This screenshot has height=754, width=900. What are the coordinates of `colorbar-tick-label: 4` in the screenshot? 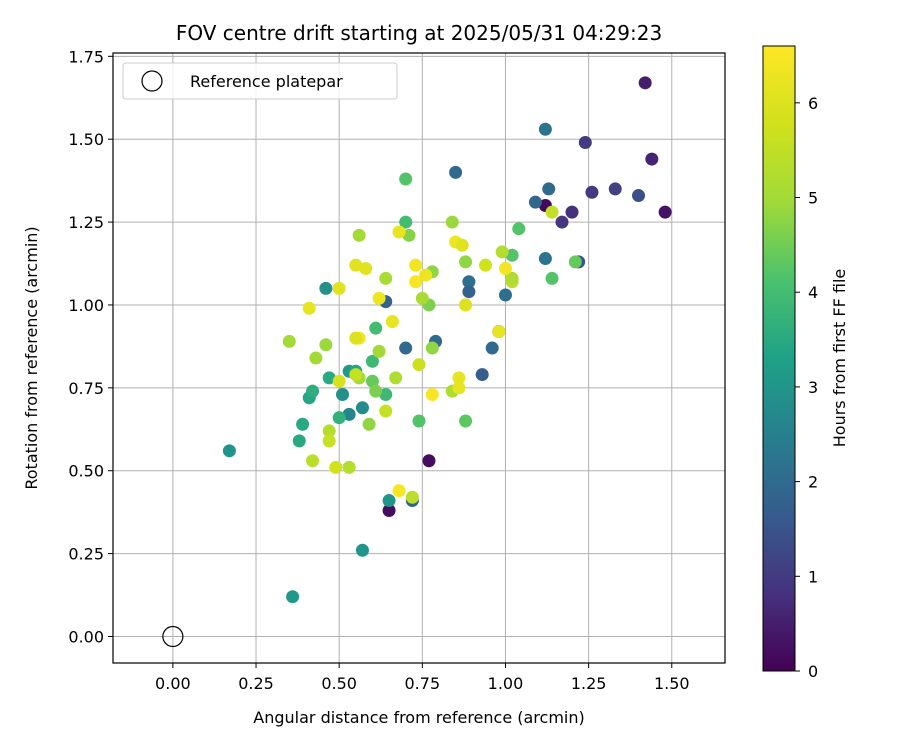 It's located at (813, 292).